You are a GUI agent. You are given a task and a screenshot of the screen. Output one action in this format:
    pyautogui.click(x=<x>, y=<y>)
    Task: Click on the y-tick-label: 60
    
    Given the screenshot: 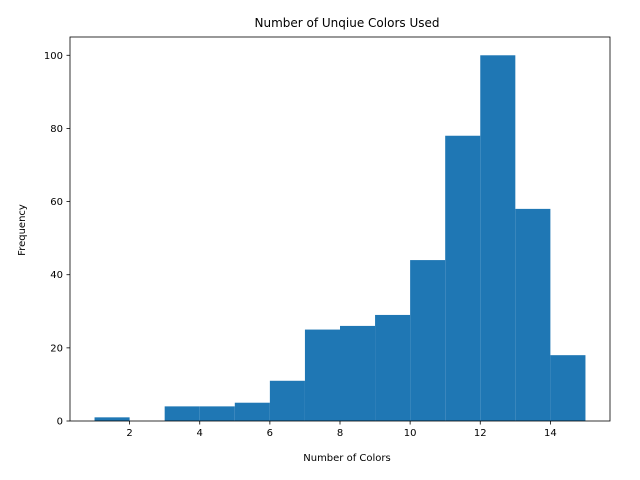 What is the action you would take?
    pyautogui.click(x=56, y=202)
    